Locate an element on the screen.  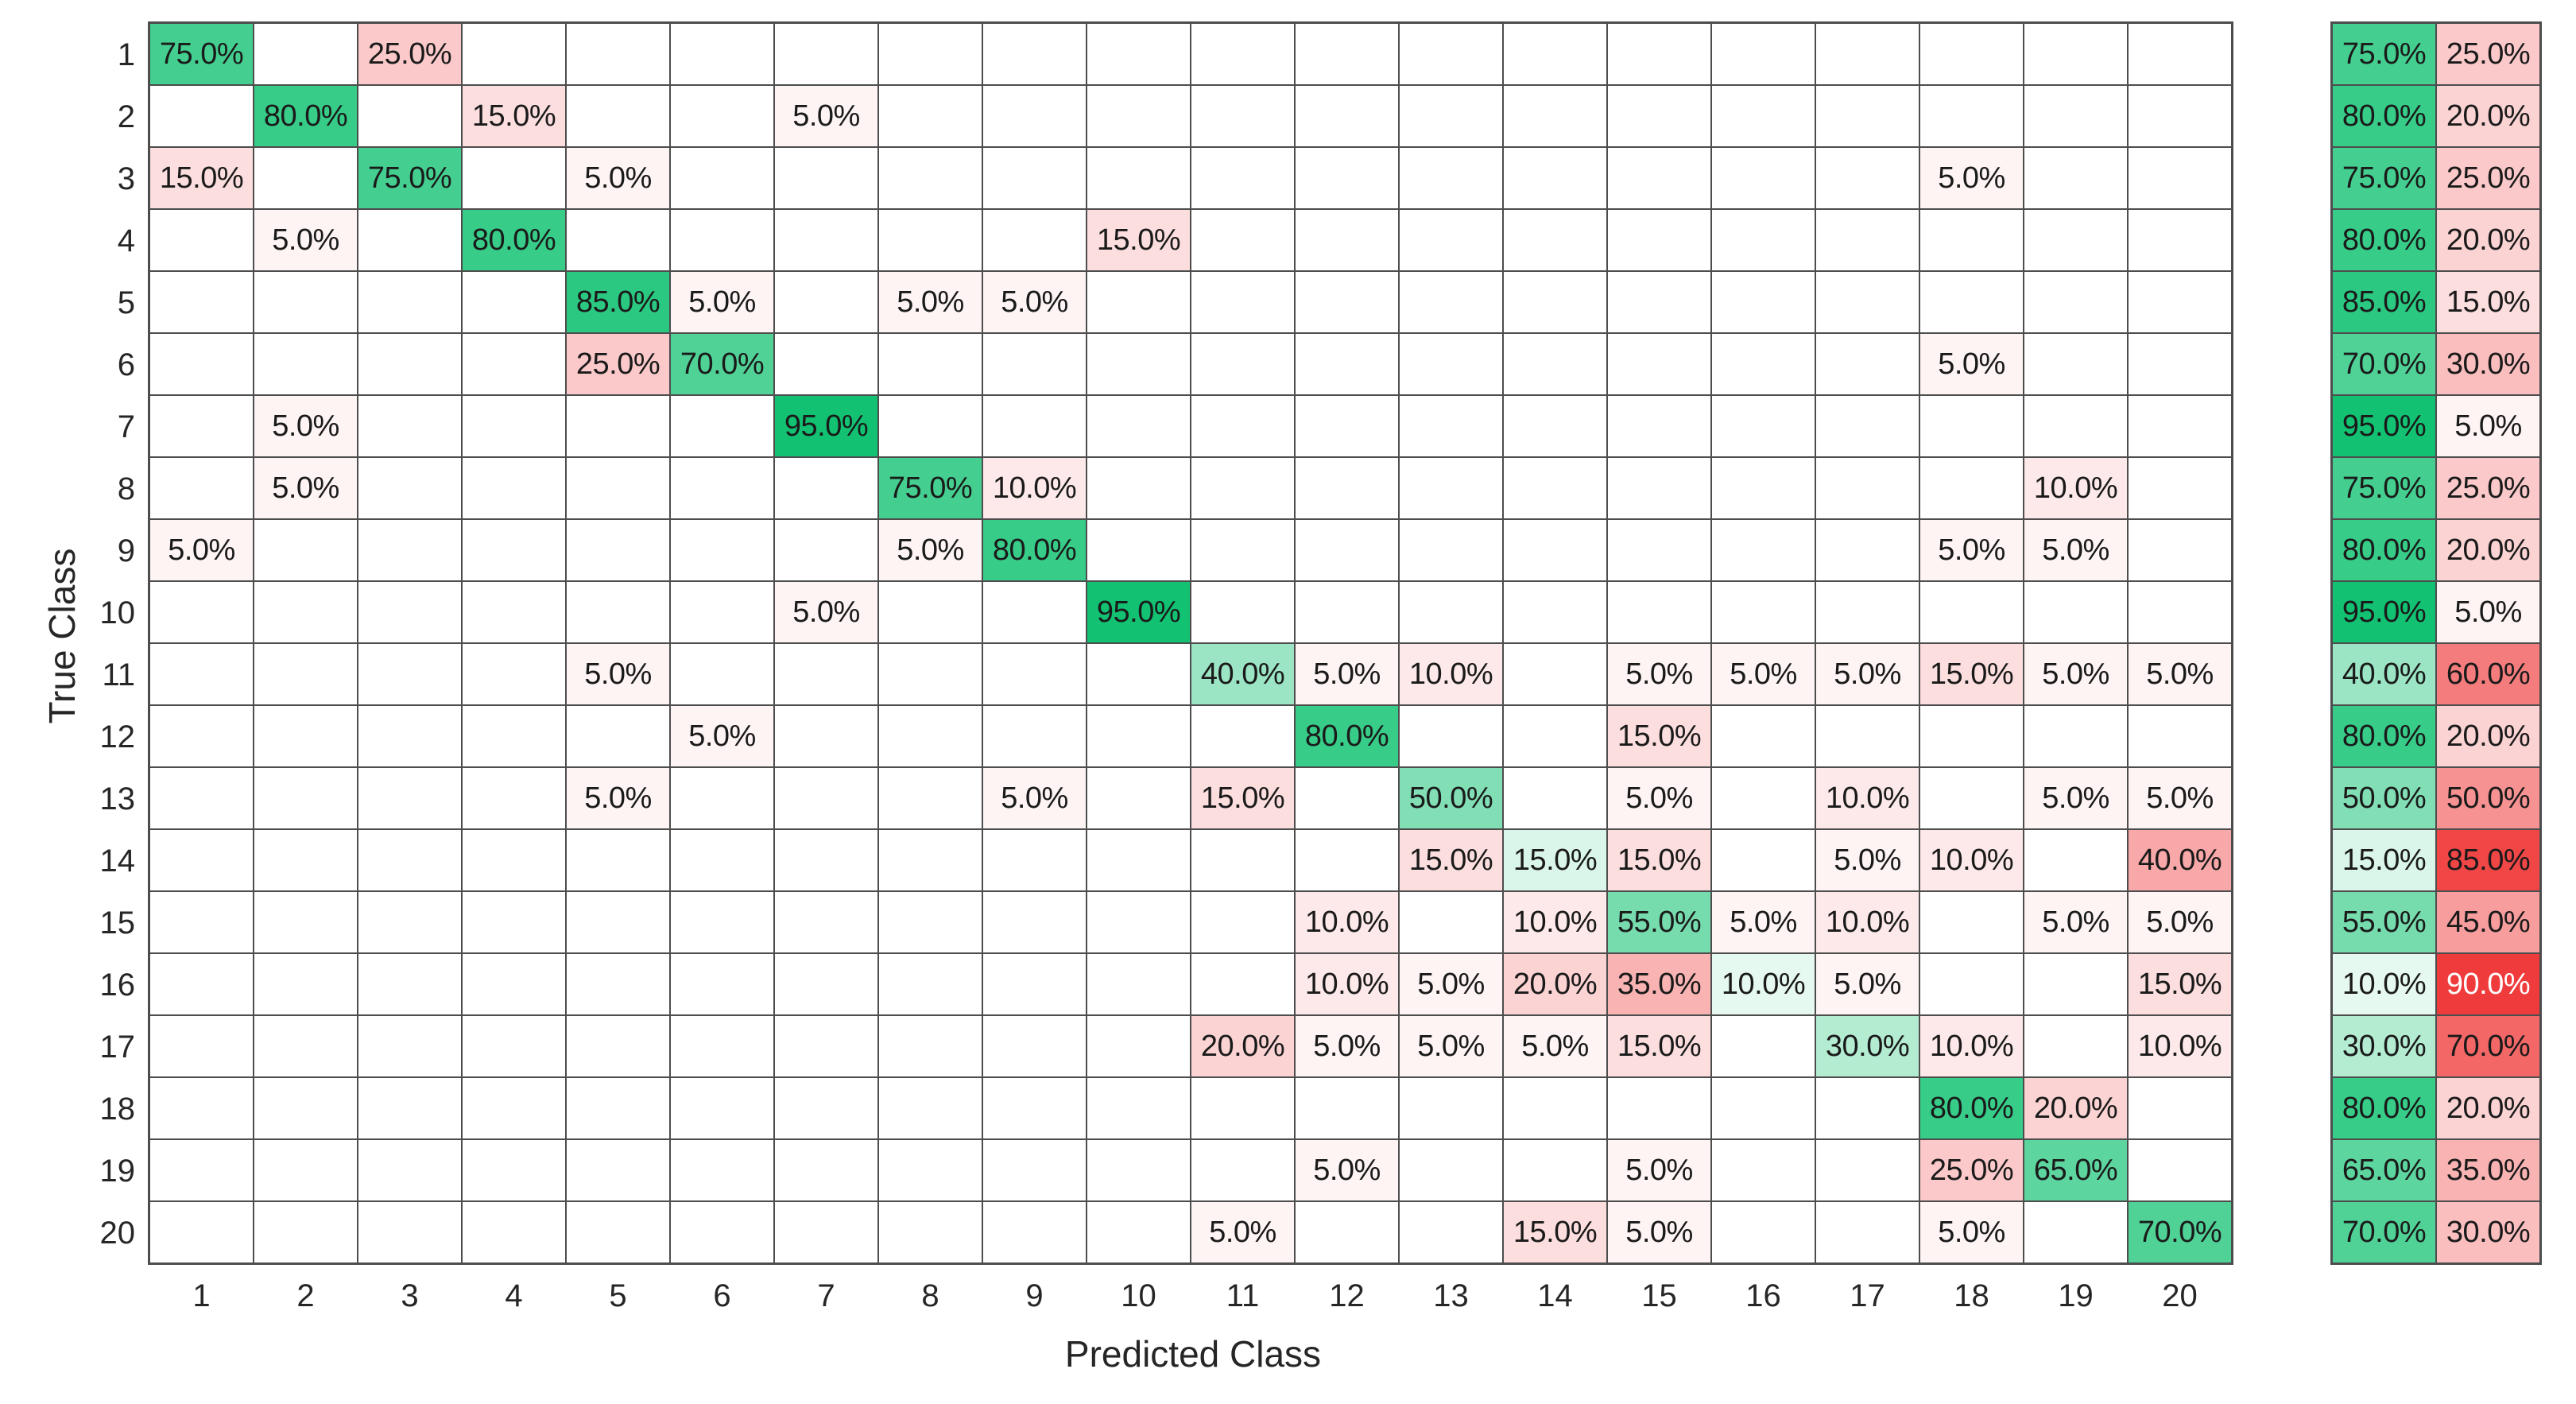
y-tick: 1 is located at coordinates (126, 54).